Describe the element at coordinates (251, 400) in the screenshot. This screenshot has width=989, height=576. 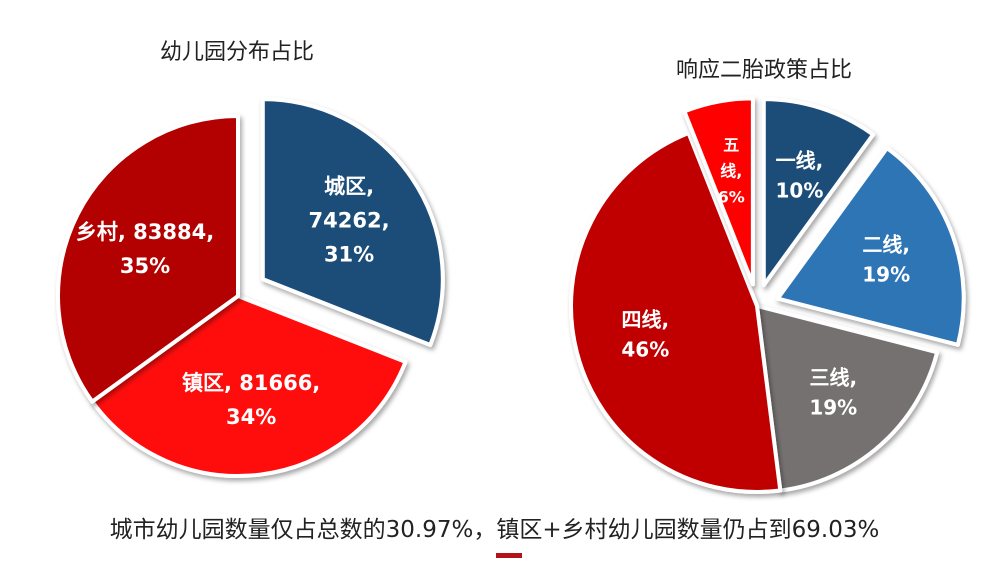
I see `slice-label-镇区: 镇区, 81666, 34%` at that location.